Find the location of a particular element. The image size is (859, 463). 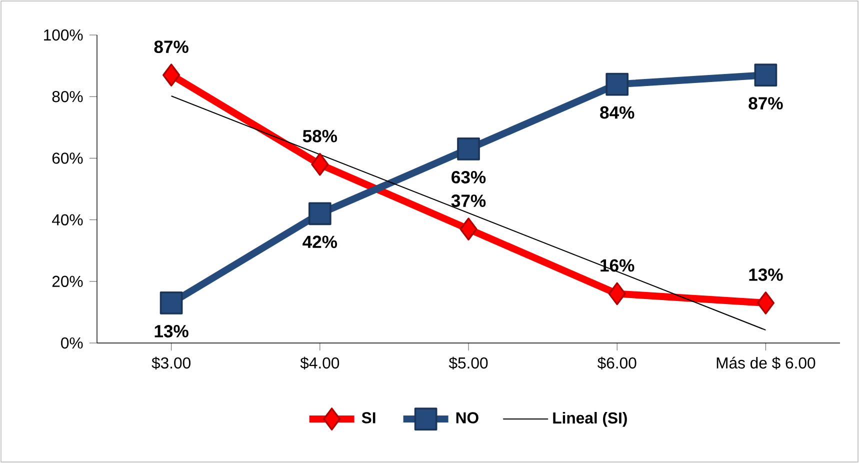

legend-label: Lineal (SI) is located at coordinates (590, 419).